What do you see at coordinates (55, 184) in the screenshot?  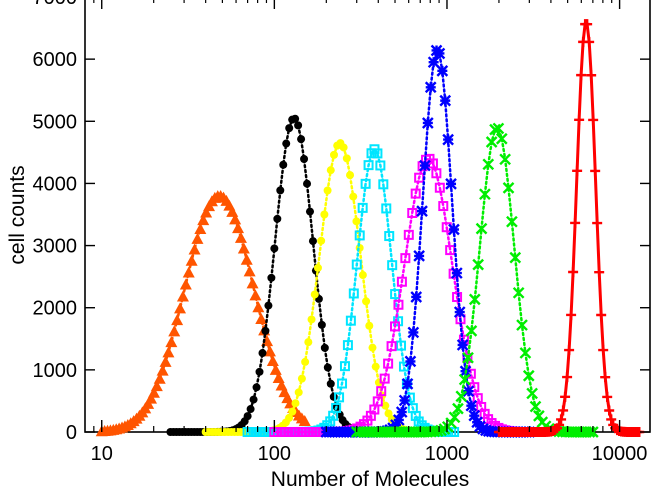 I see `y-tick-label-4: 4000` at bounding box center [55, 184].